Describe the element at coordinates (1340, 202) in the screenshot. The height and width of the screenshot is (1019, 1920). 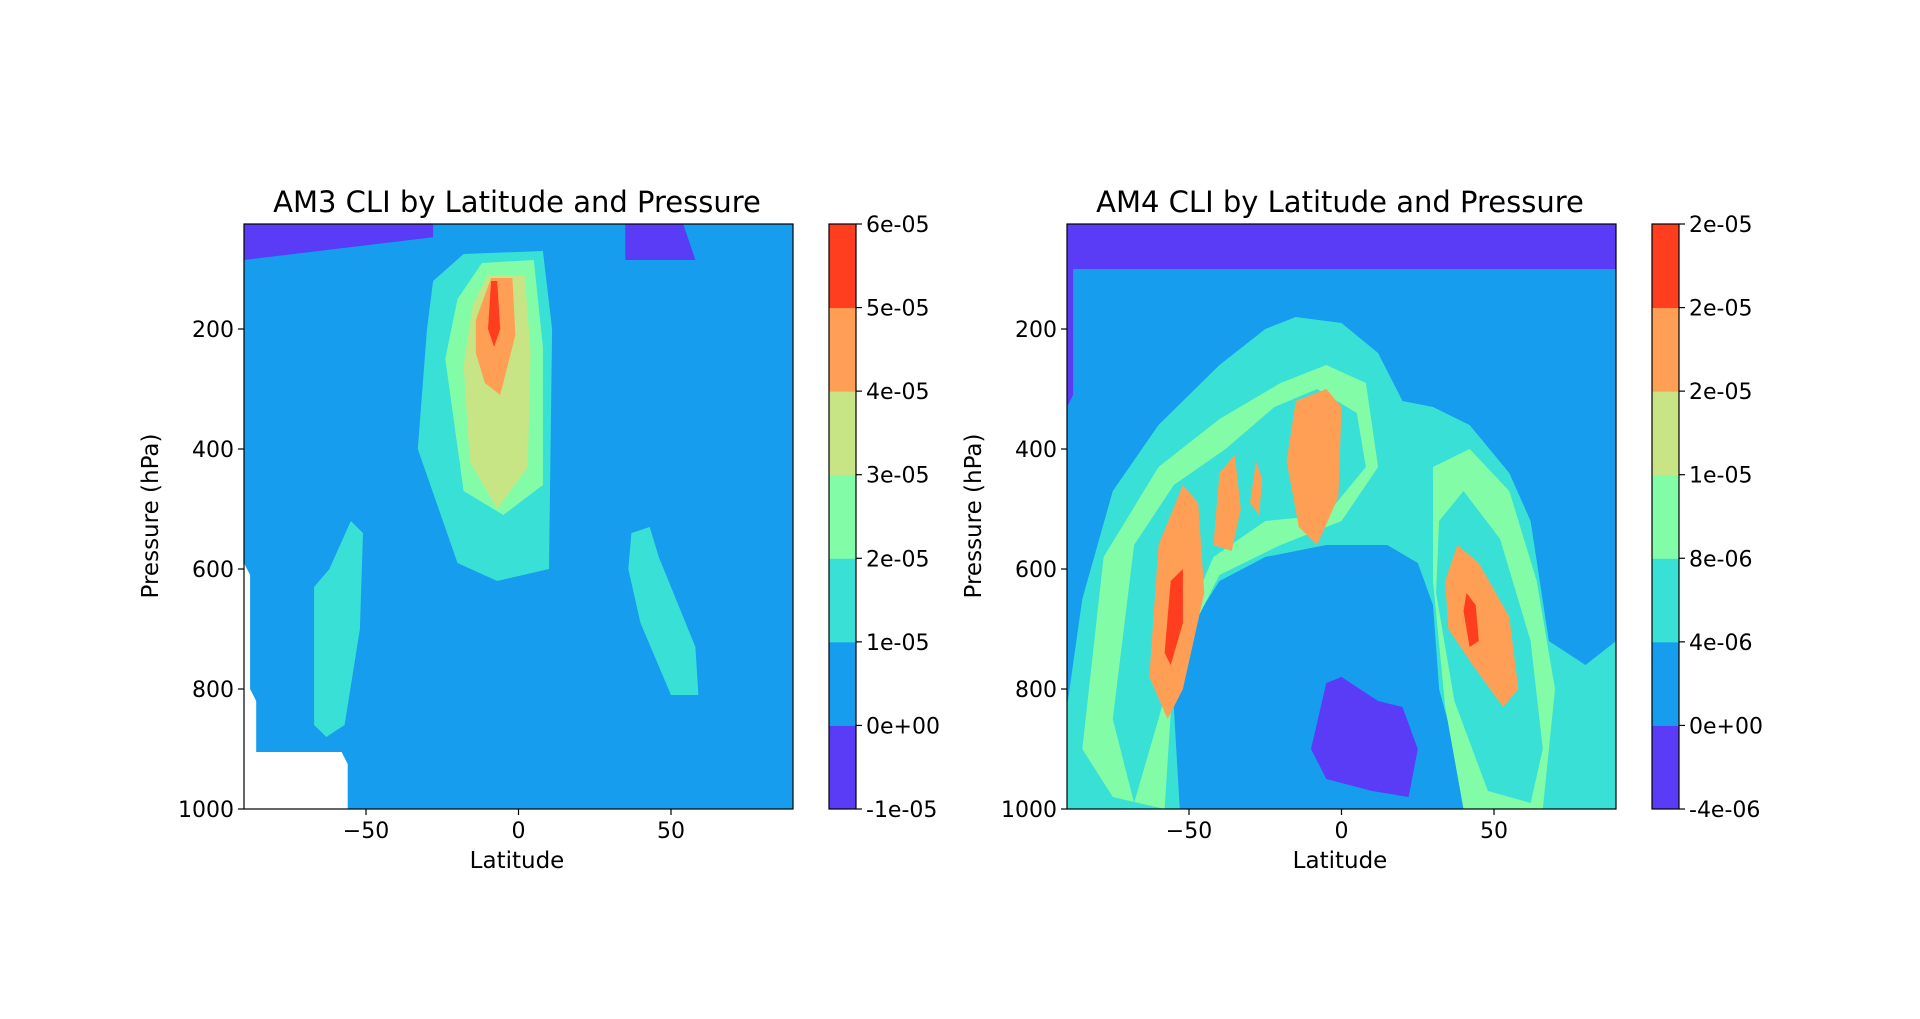
I see `am4-plot-title: AM4 CLI by Latitude and Pressure` at that location.